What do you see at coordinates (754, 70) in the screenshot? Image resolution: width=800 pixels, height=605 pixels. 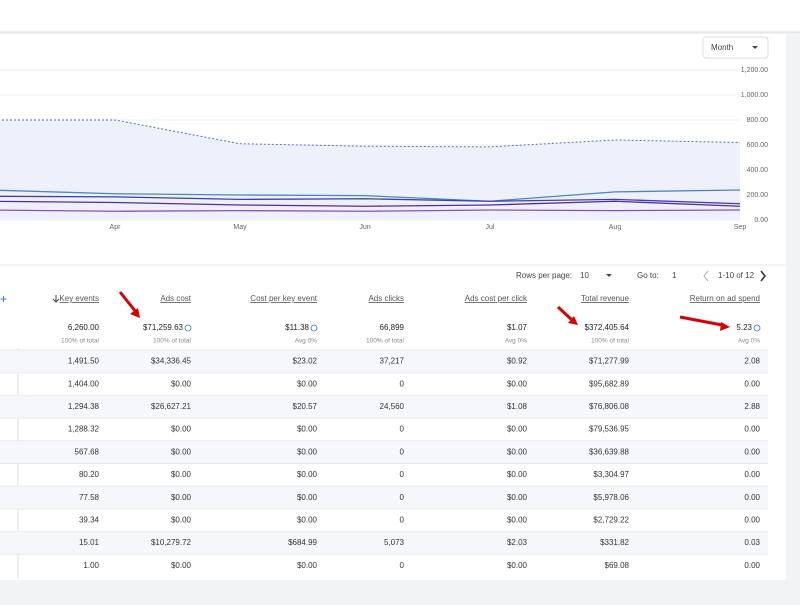 I see `y-tick-label: 1,200.00` at bounding box center [754, 70].